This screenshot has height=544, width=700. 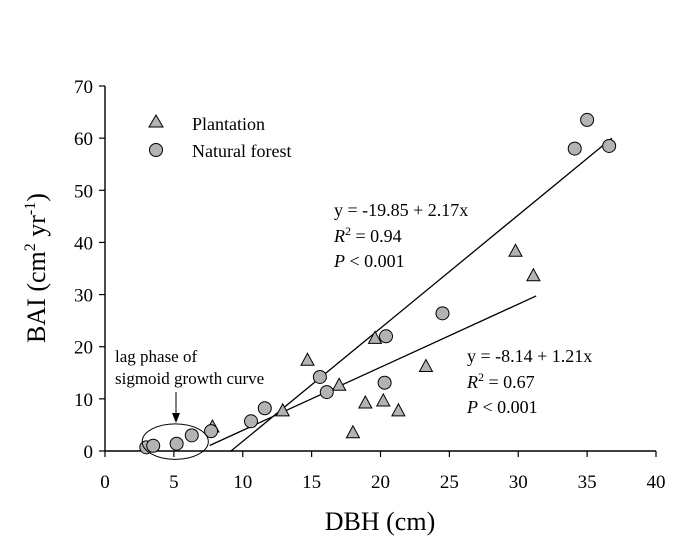 I want to click on lag-phase-label-line2: sigmoid growth curve, so click(x=189, y=378).